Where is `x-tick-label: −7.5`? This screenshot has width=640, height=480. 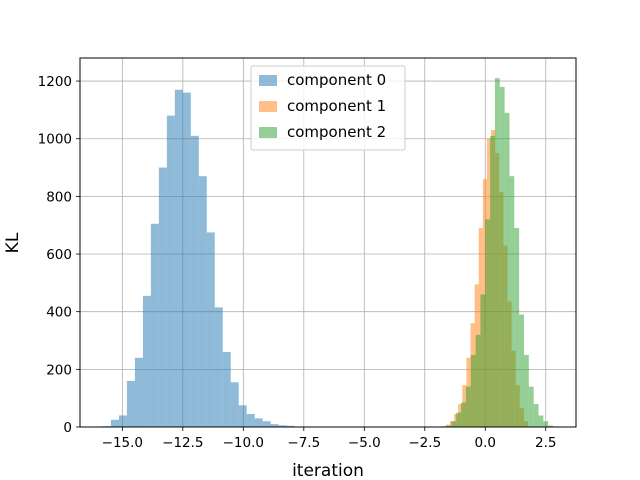
x-tick-label: −7.5 is located at coordinates (303, 443).